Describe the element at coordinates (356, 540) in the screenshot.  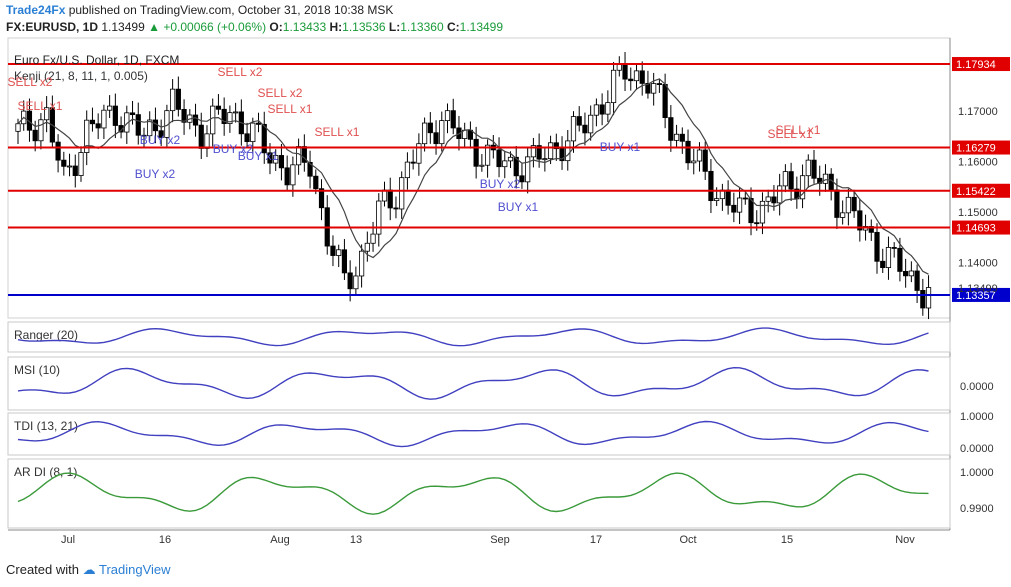
I see `x-axis-label: 13` at that location.